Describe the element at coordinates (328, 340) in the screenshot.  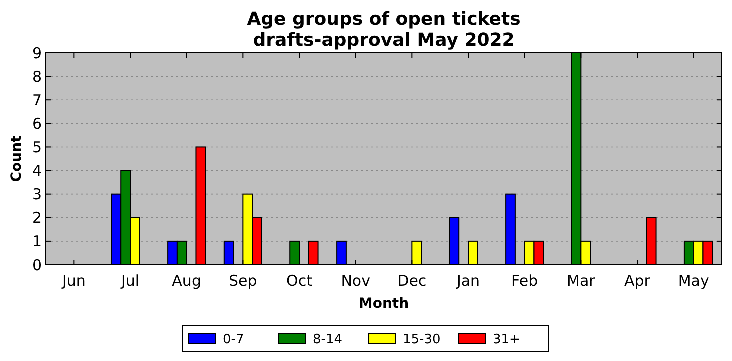
I see `legend-label: 8-14` at that location.